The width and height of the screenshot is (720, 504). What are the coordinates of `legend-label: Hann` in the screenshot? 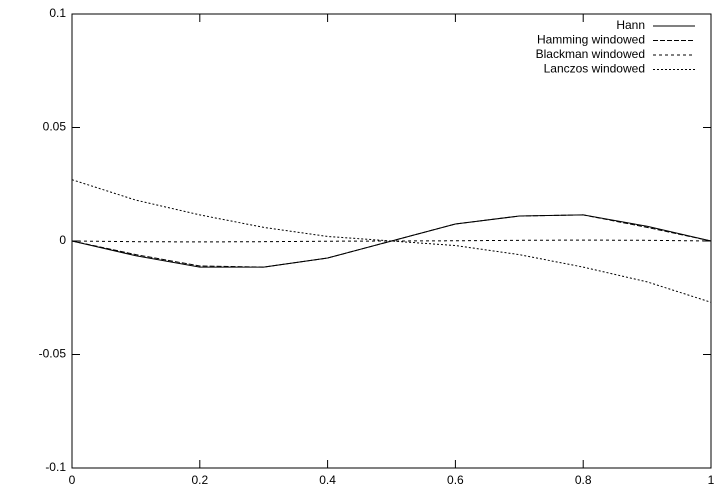 It's located at (630, 25).